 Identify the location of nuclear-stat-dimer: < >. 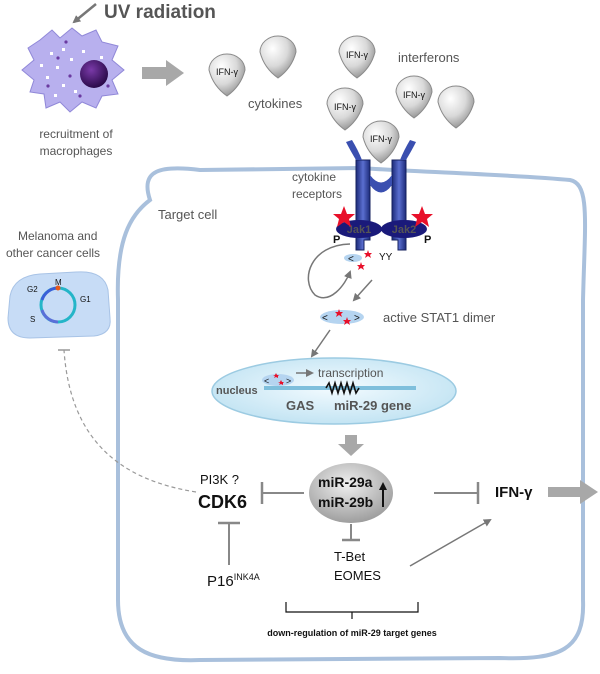
(278, 379).